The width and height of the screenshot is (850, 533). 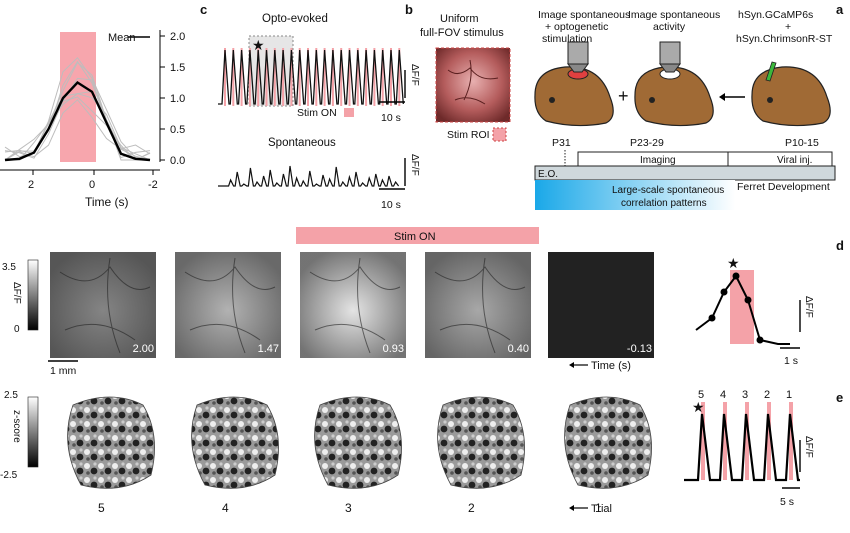 What do you see at coordinates (16, 293) in the screenshot?
I see `colorbar-label: ΔF/F` at bounding box center [16, 293].